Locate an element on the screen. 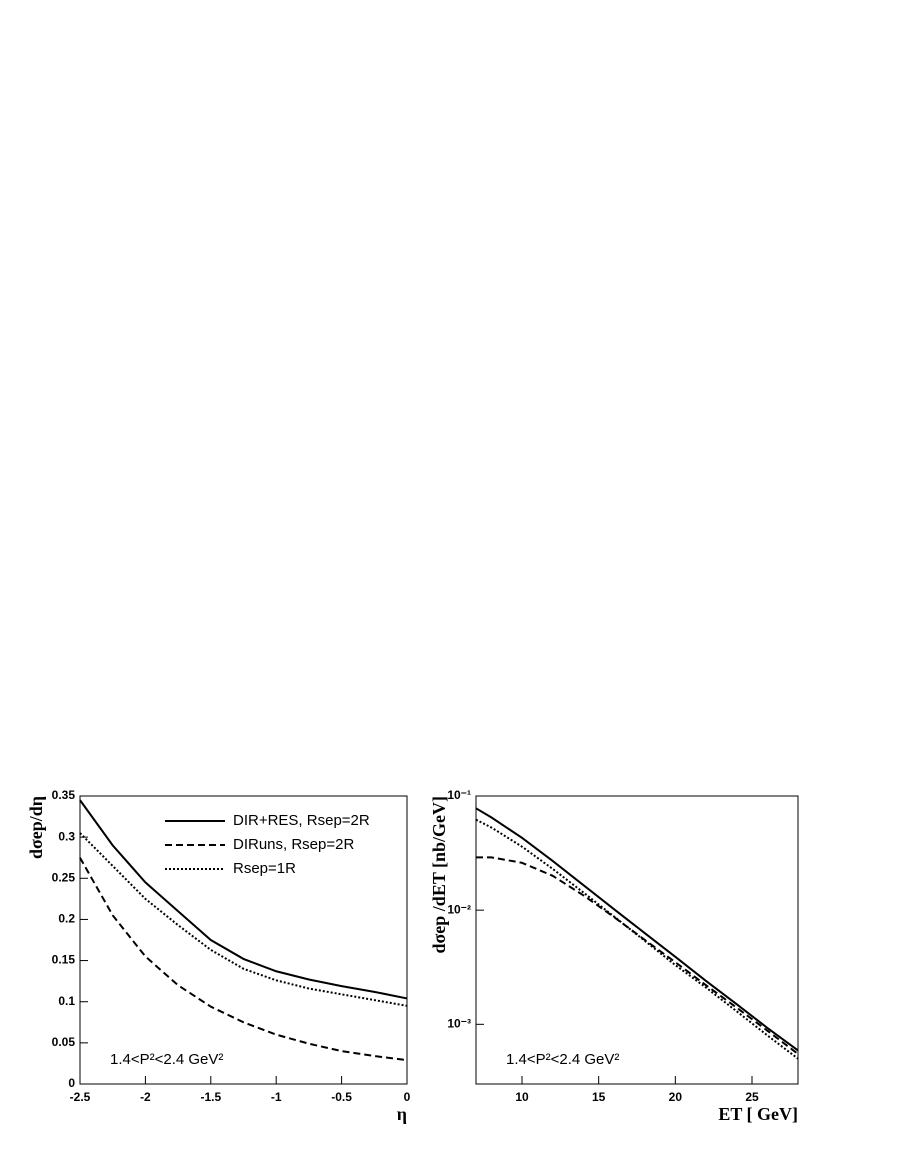  x-tick-label: 0 is located at coordinates (407, 1097).